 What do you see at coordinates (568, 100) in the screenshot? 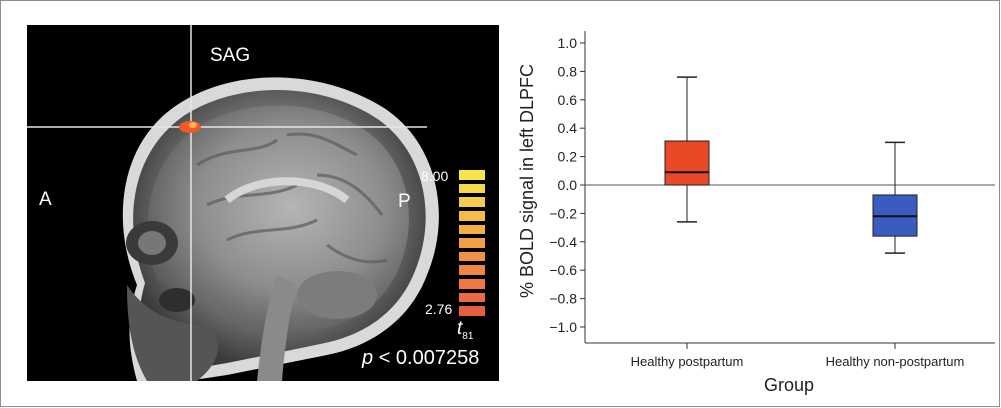
I see `y-tick-label: 0.6` at bounding box center [568, 100].